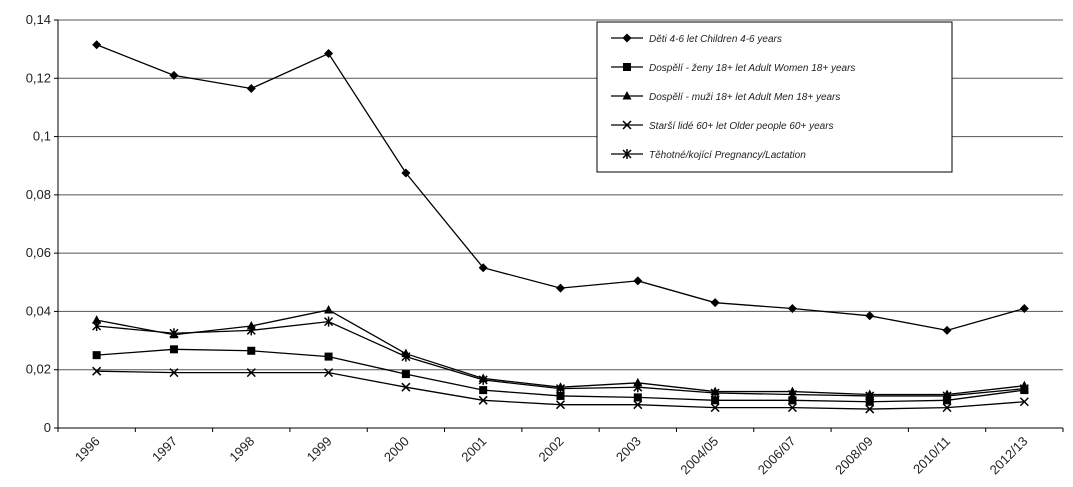  I want to click on y-tick-label: 0,08, so click(38, 194).